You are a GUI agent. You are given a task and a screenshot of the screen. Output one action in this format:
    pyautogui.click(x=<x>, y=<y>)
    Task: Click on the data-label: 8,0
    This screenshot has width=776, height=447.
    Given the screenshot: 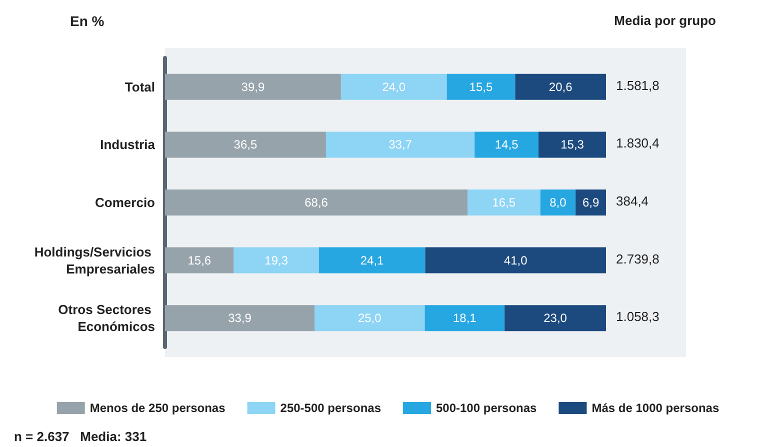 What is the action you would take?
    pyautogui.click(x=558, y=203)
    